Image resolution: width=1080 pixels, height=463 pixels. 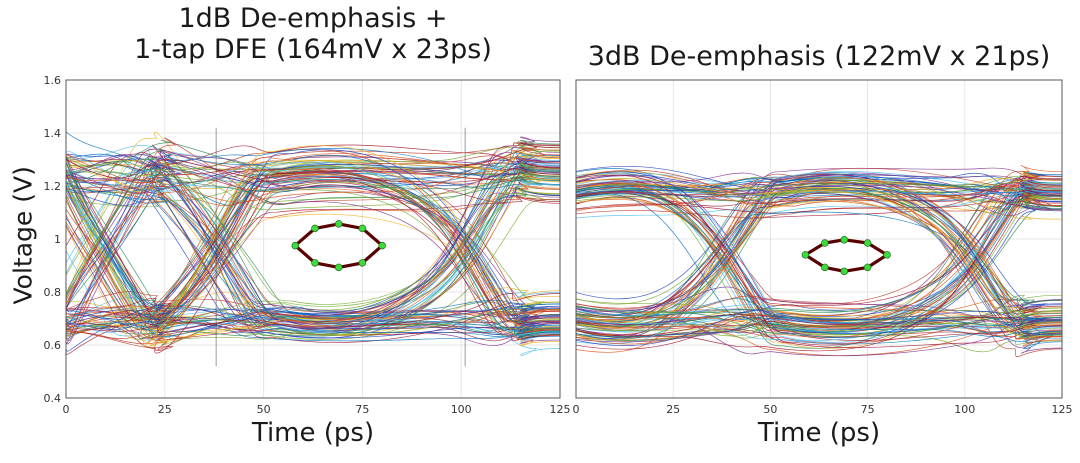 What do you see at coordinates (313, 49) in the screenshot?
I see `left-chart-title-line-2: 1-tap DFE (164mV x 23ps)` at bounding box center [313, 49].